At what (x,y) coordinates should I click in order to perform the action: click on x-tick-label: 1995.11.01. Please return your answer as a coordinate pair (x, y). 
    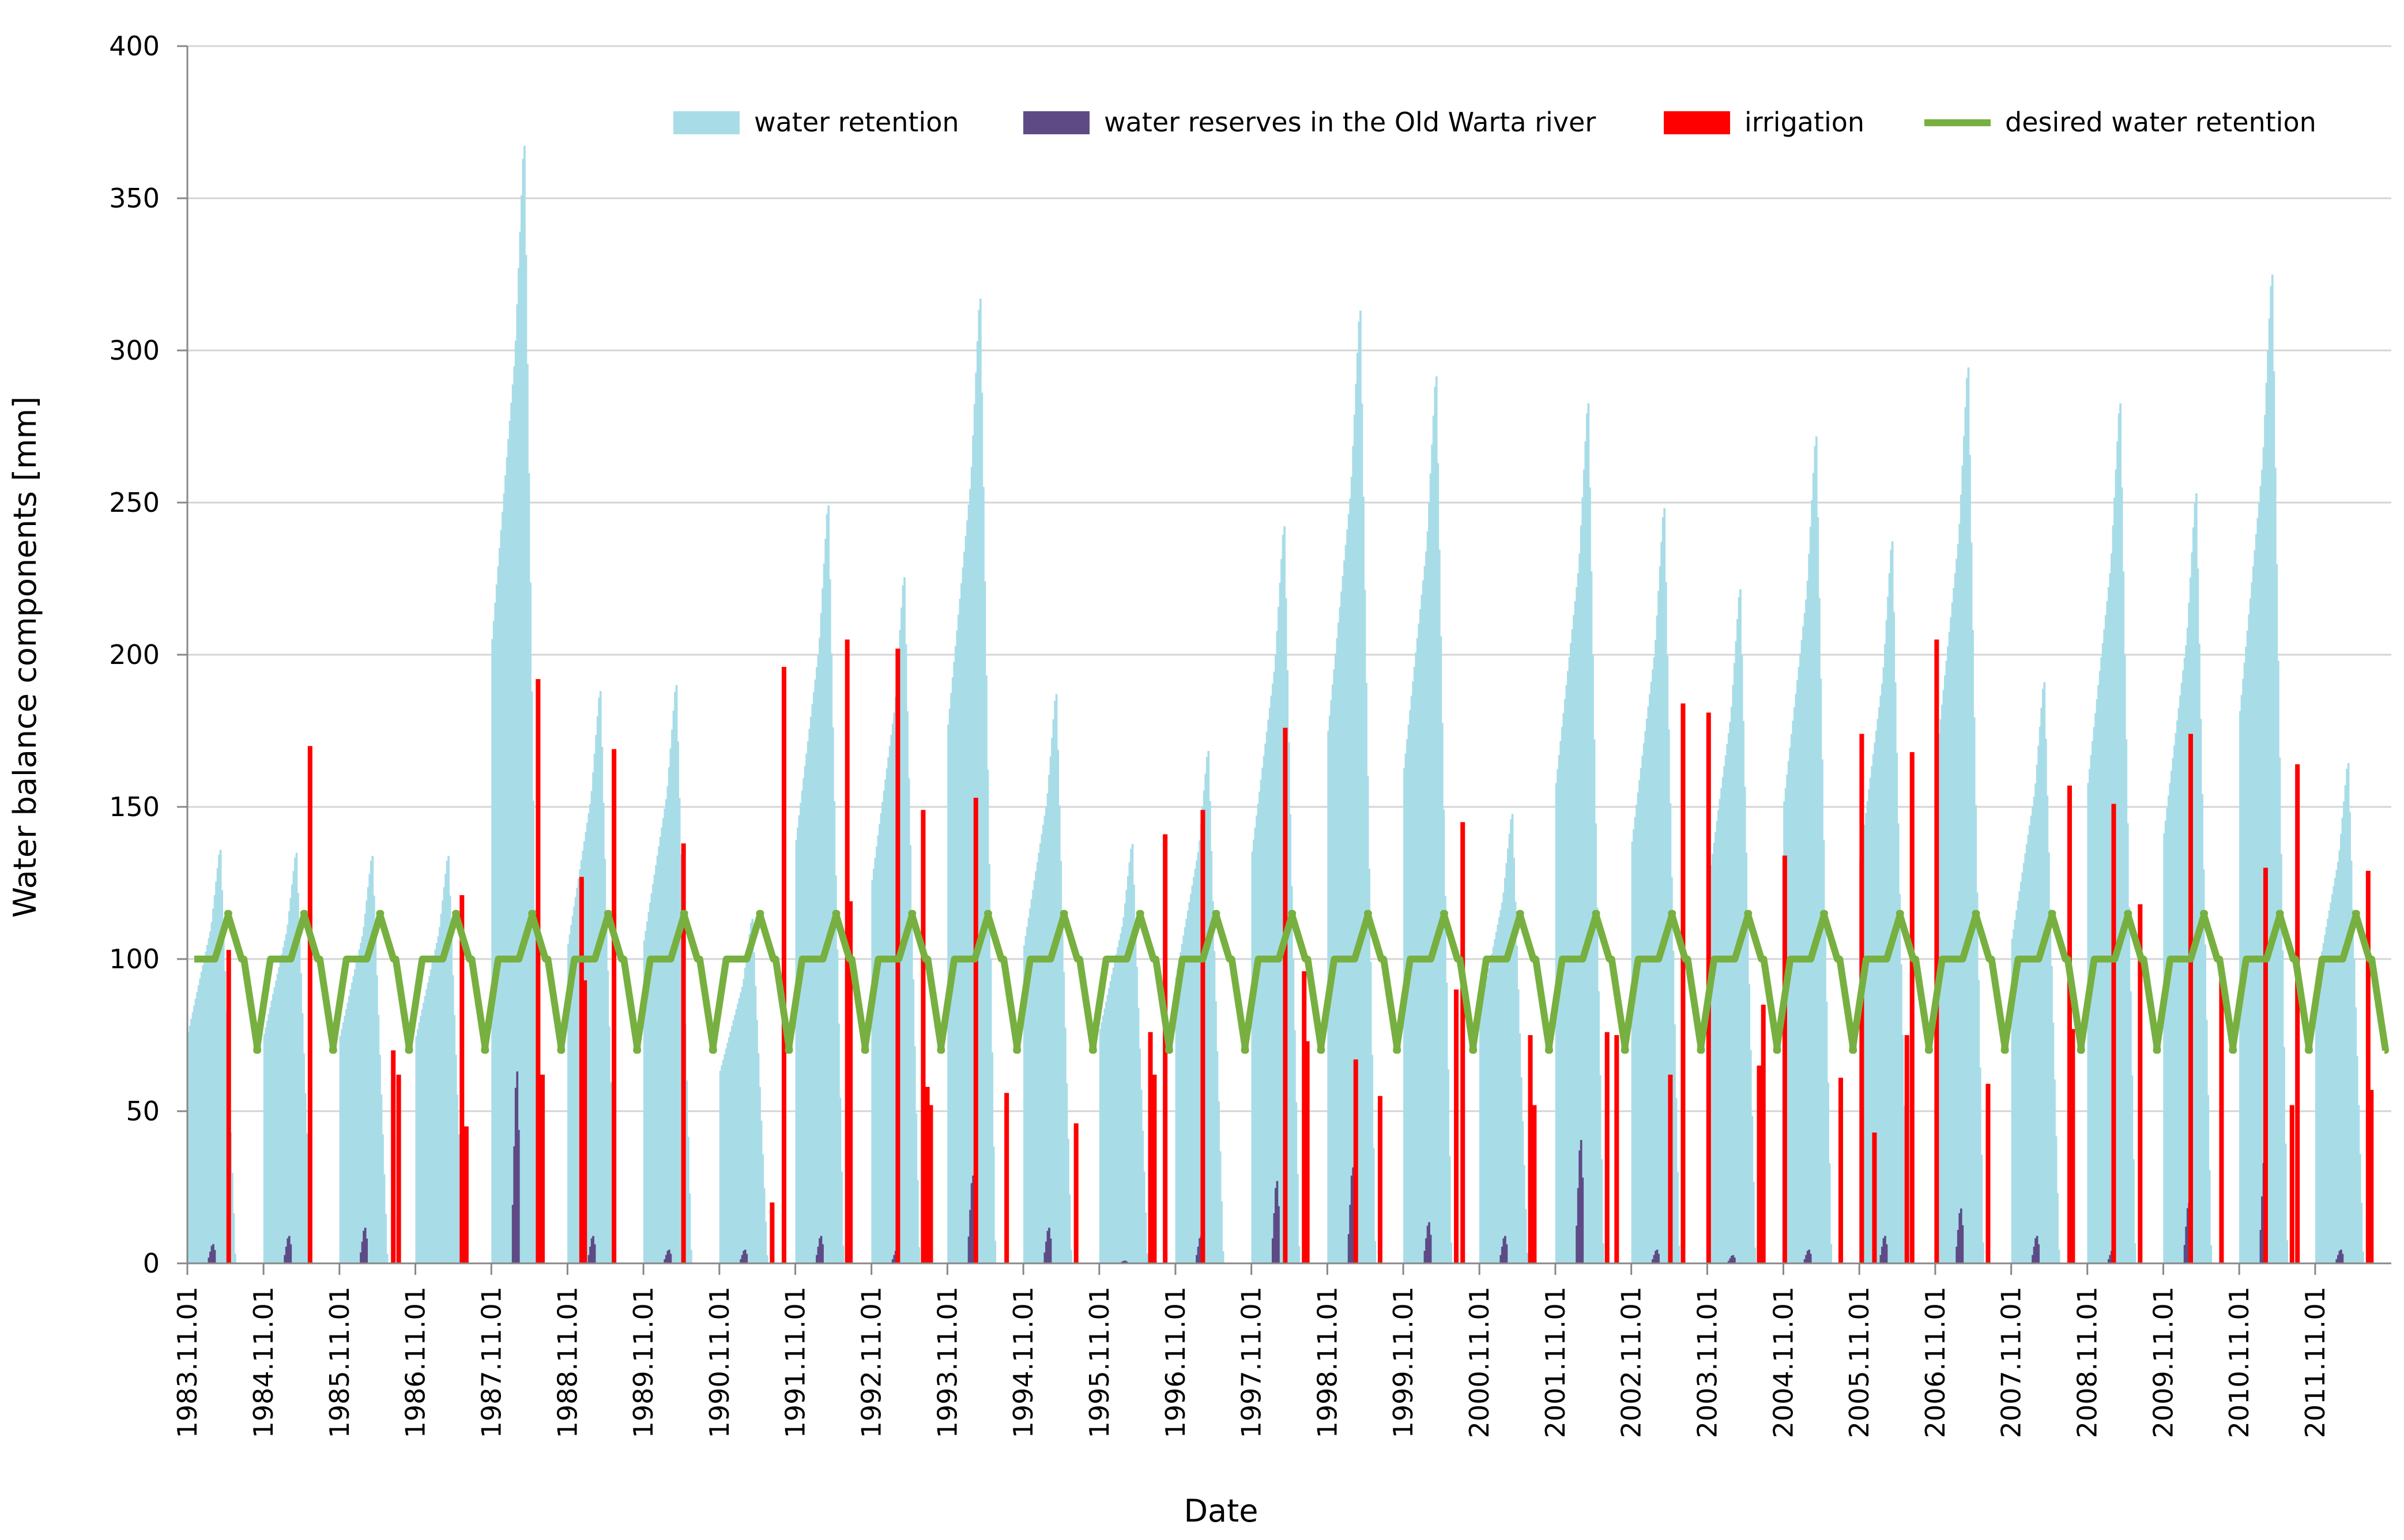
    Looking at the image, I should click on (1099, 1362).